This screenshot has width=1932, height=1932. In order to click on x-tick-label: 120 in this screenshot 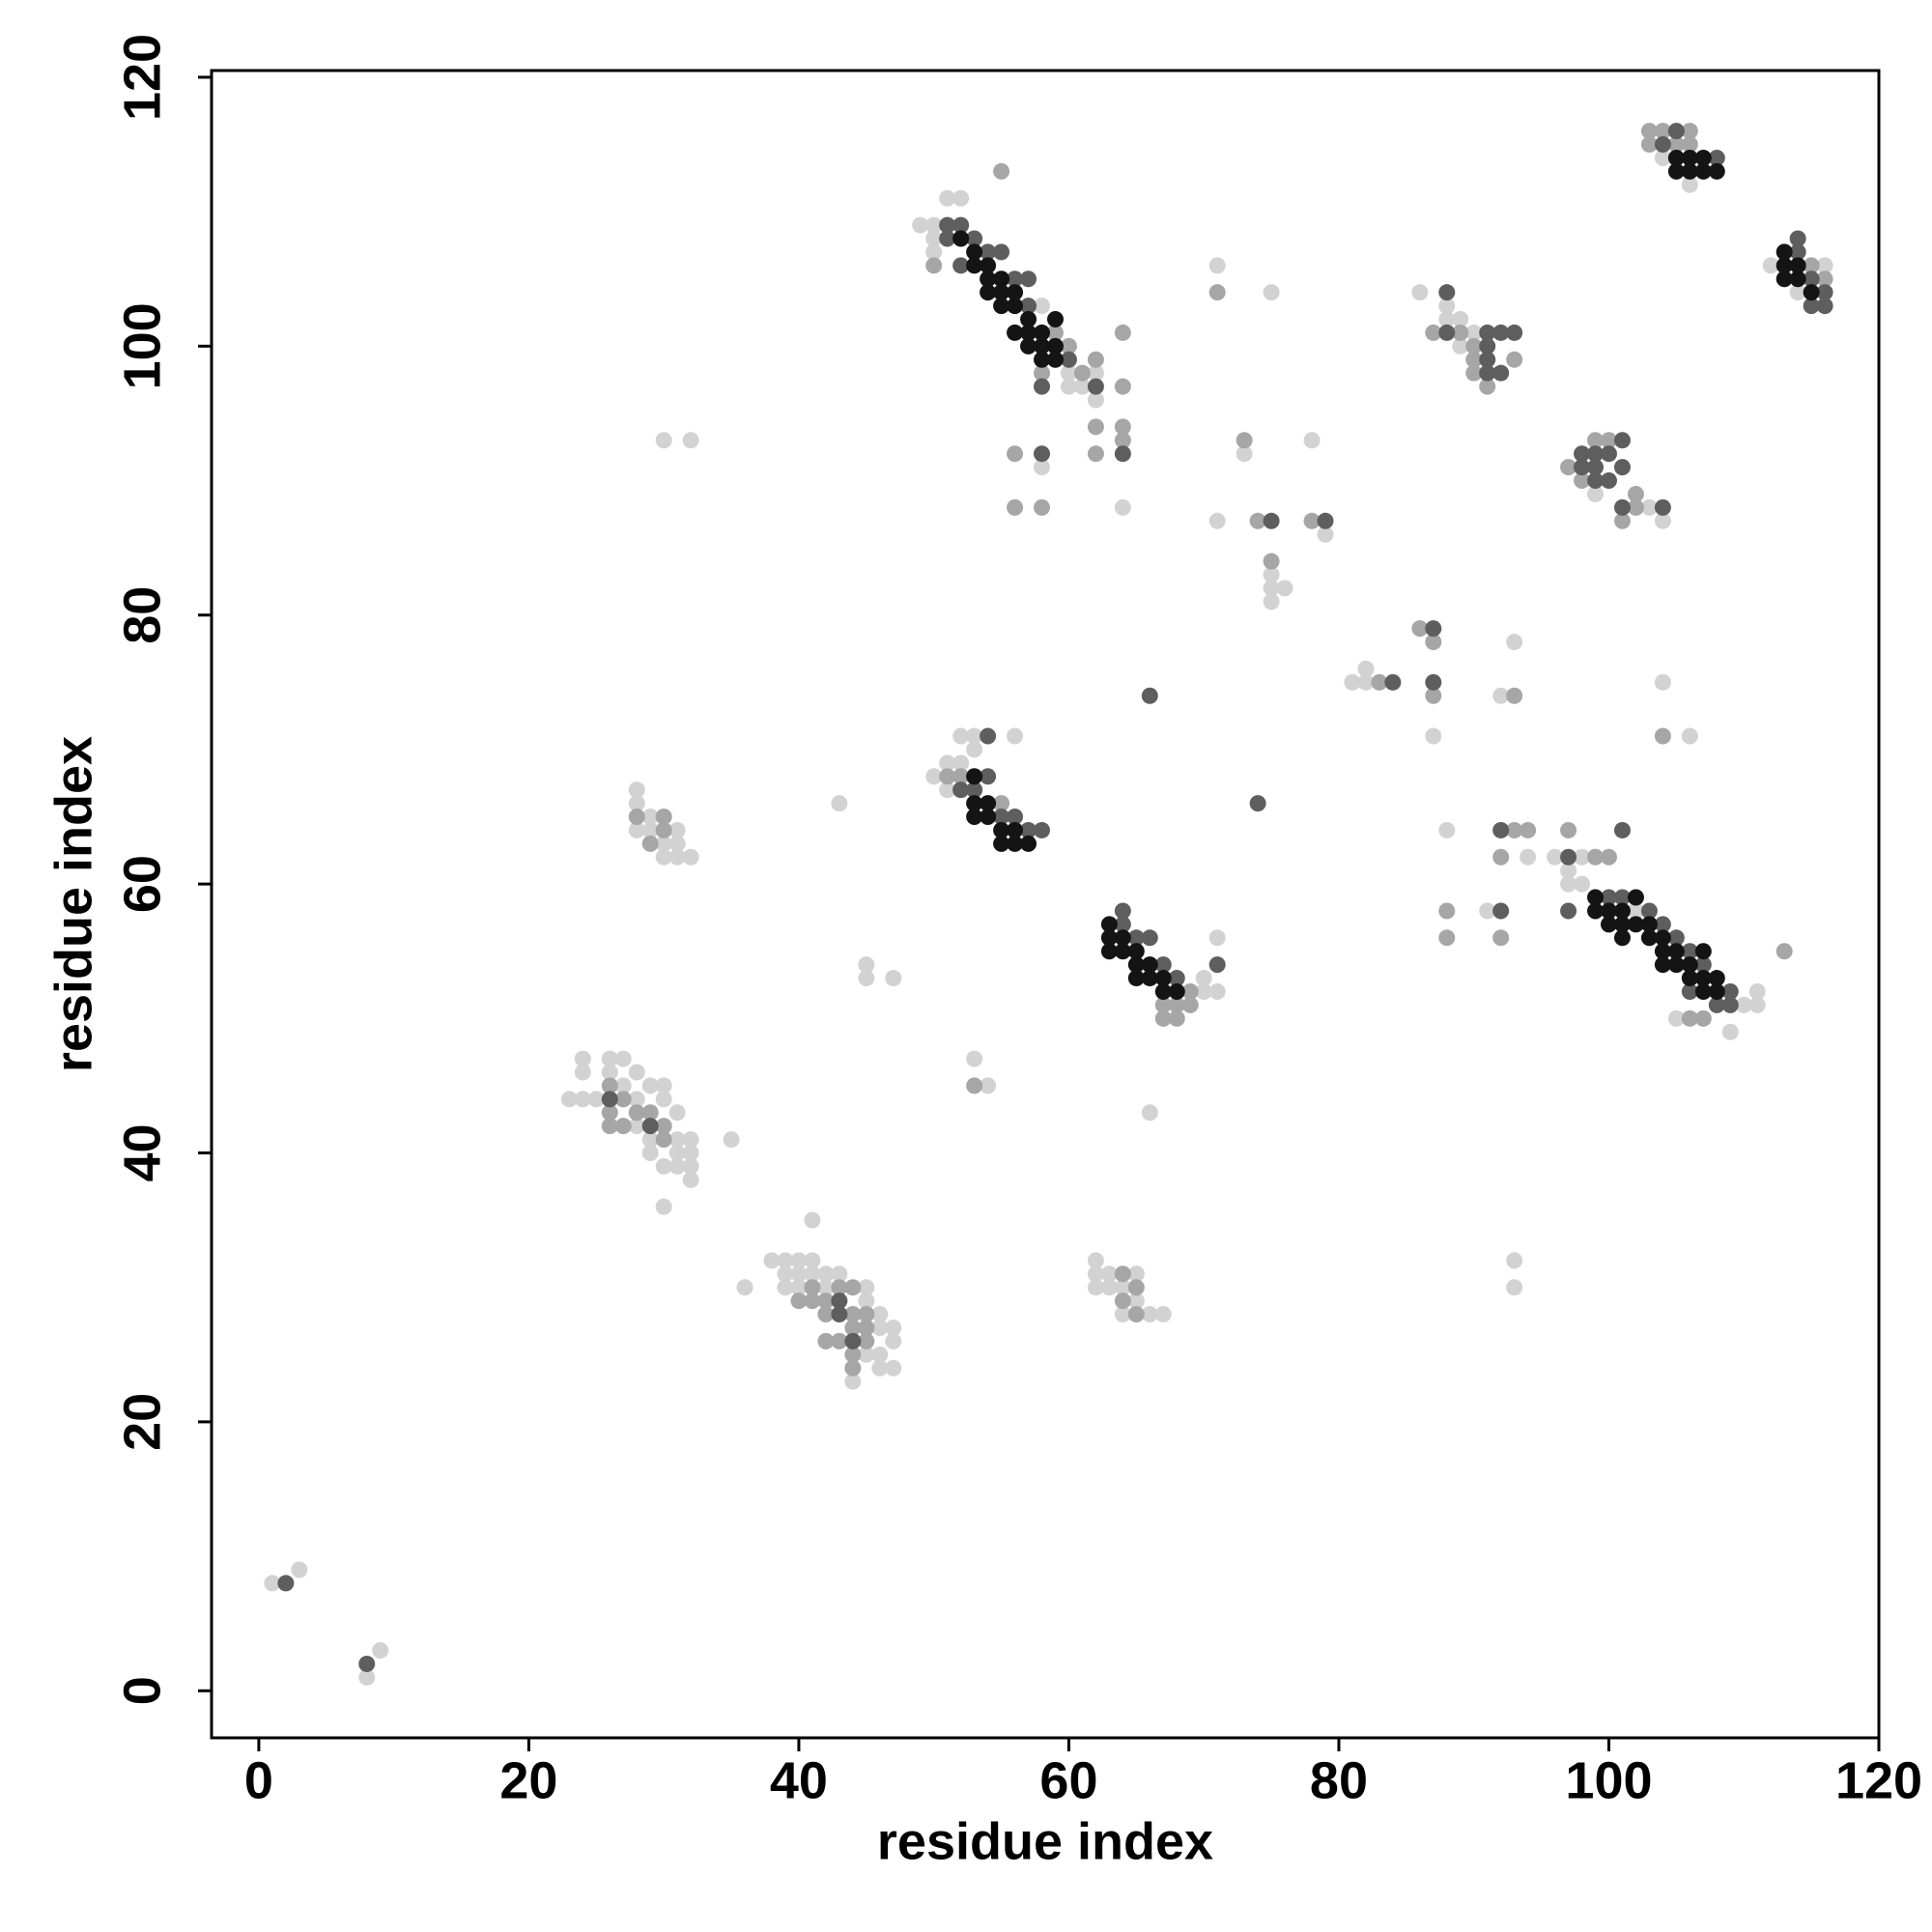, I will do `click(1878, 1780)`.